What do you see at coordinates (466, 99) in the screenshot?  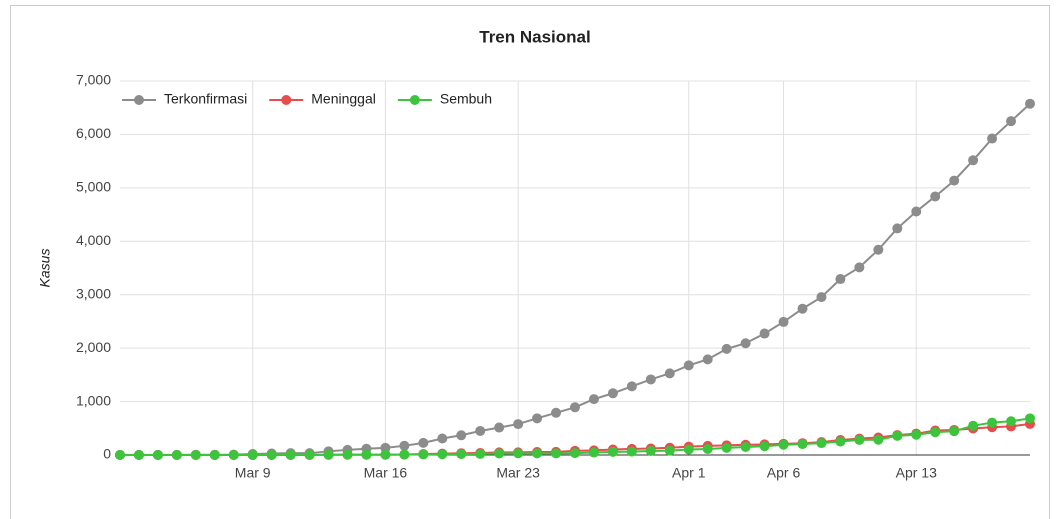 I see `legend-label: Sembuh` at bounding box center [466, 99].